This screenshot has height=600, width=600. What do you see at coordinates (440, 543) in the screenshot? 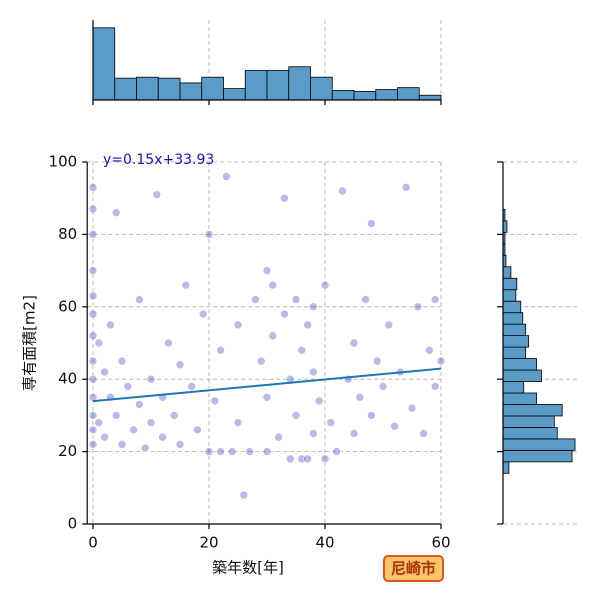
I see `x-tick-label: 60` at bounding box center [440, 543].